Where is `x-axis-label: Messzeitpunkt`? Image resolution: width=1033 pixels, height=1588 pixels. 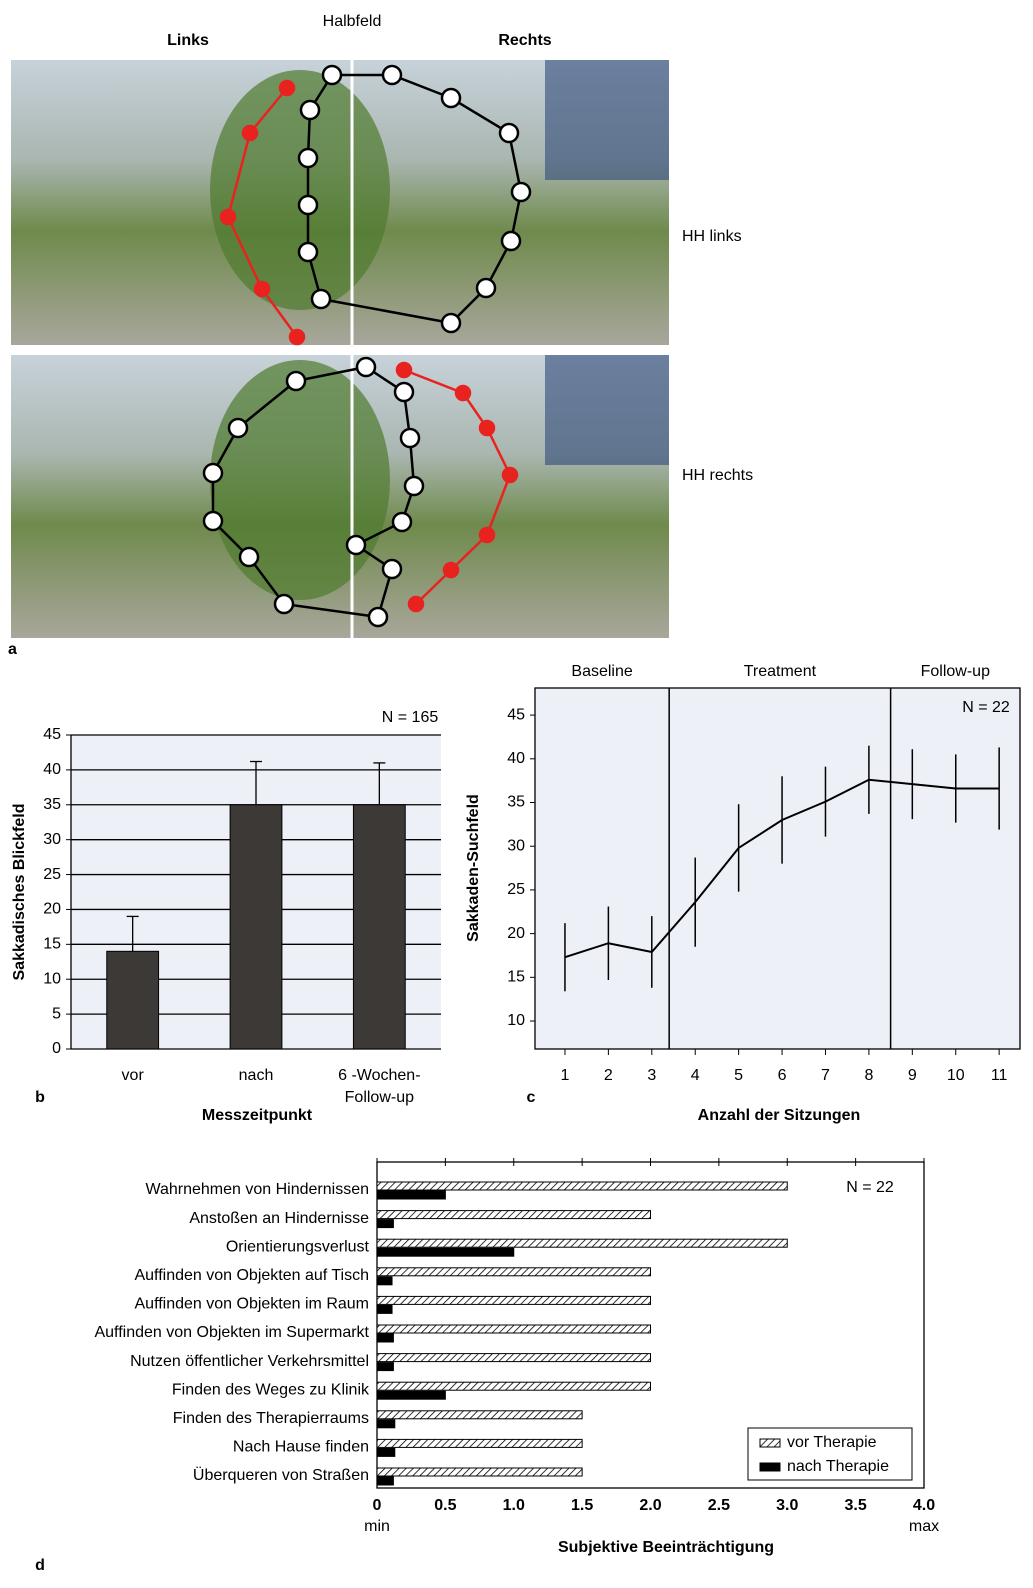
x-axis-label: Messzeitpunkt is located at coordinates (257, 1115).